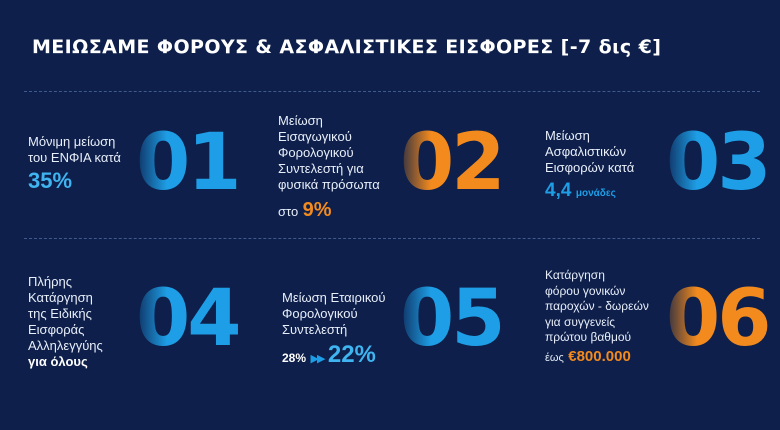 This screenshot has width=780, height=430. Describe the element at coordinates (588, 337) in the screenshot. I see `item-06-line: πρώτου βαθμού` at that location.